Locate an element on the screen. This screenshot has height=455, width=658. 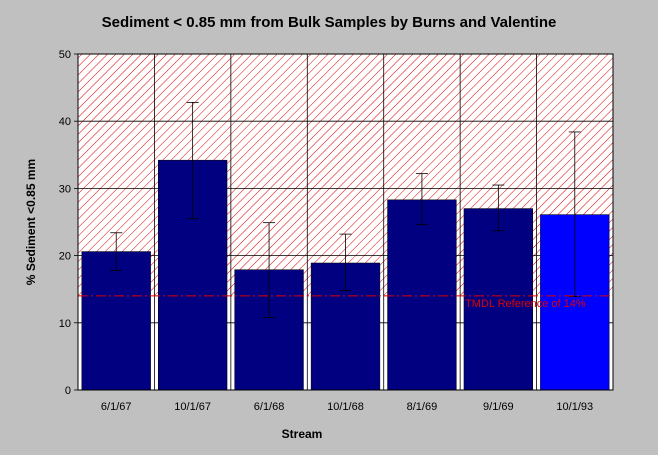
x-tick-label: 10/1/68 is located at coordinates (345, 407).